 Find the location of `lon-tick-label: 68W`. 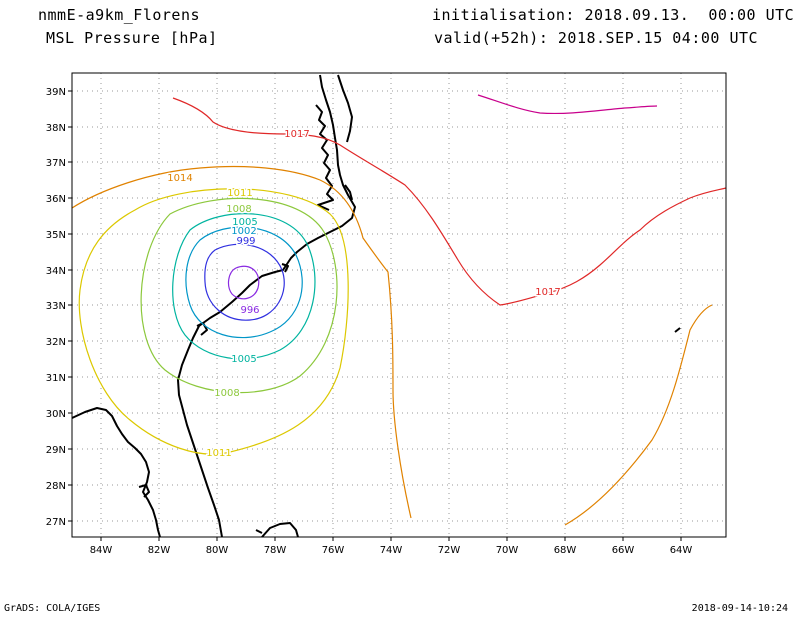

lon-tick-label: 68W is located at coordinates (565, 550).